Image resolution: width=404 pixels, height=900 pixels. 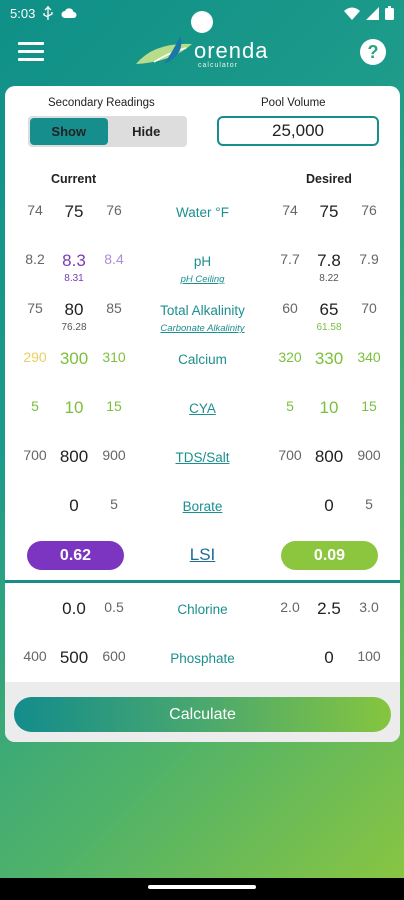 What do you see at coordinates (202, 581) in the screenshot?
I see `section-divider` at bounding box center [202, 581].